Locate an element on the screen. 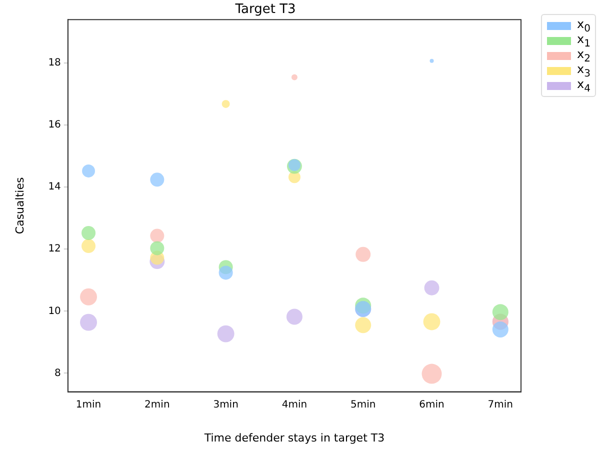 The height and width of the screenshot is (459, 611). legend-label: x$_{0}$ is located at coordinates (583, 25).